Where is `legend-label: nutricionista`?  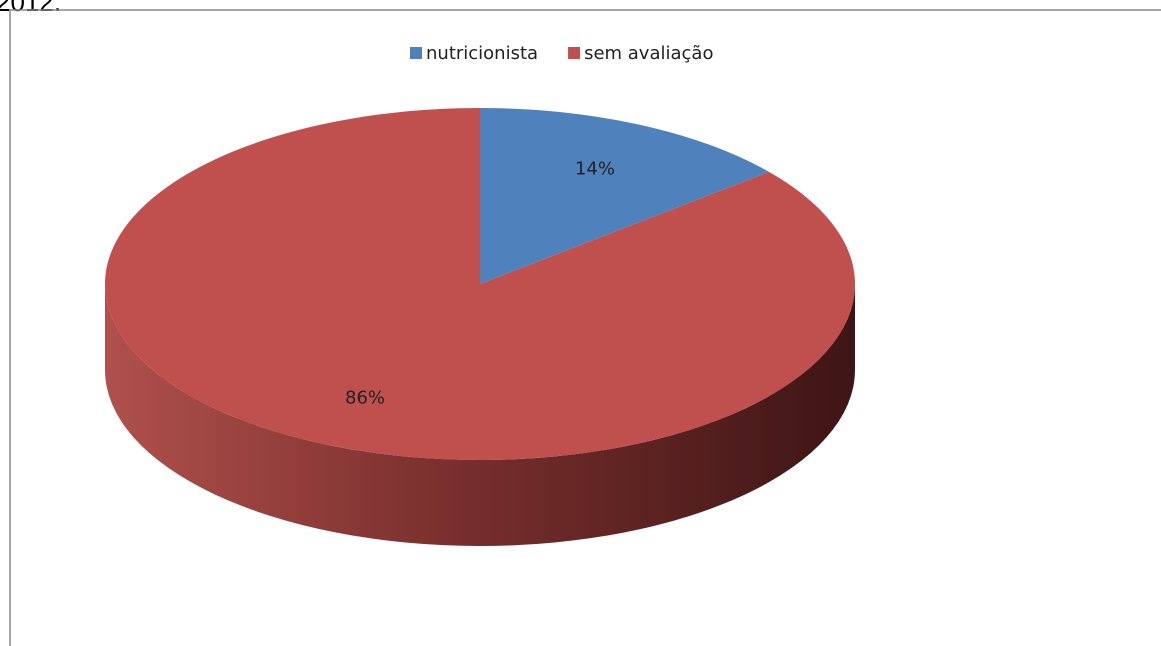
legend-label: nutricionista is located at coordinates (482, 53).